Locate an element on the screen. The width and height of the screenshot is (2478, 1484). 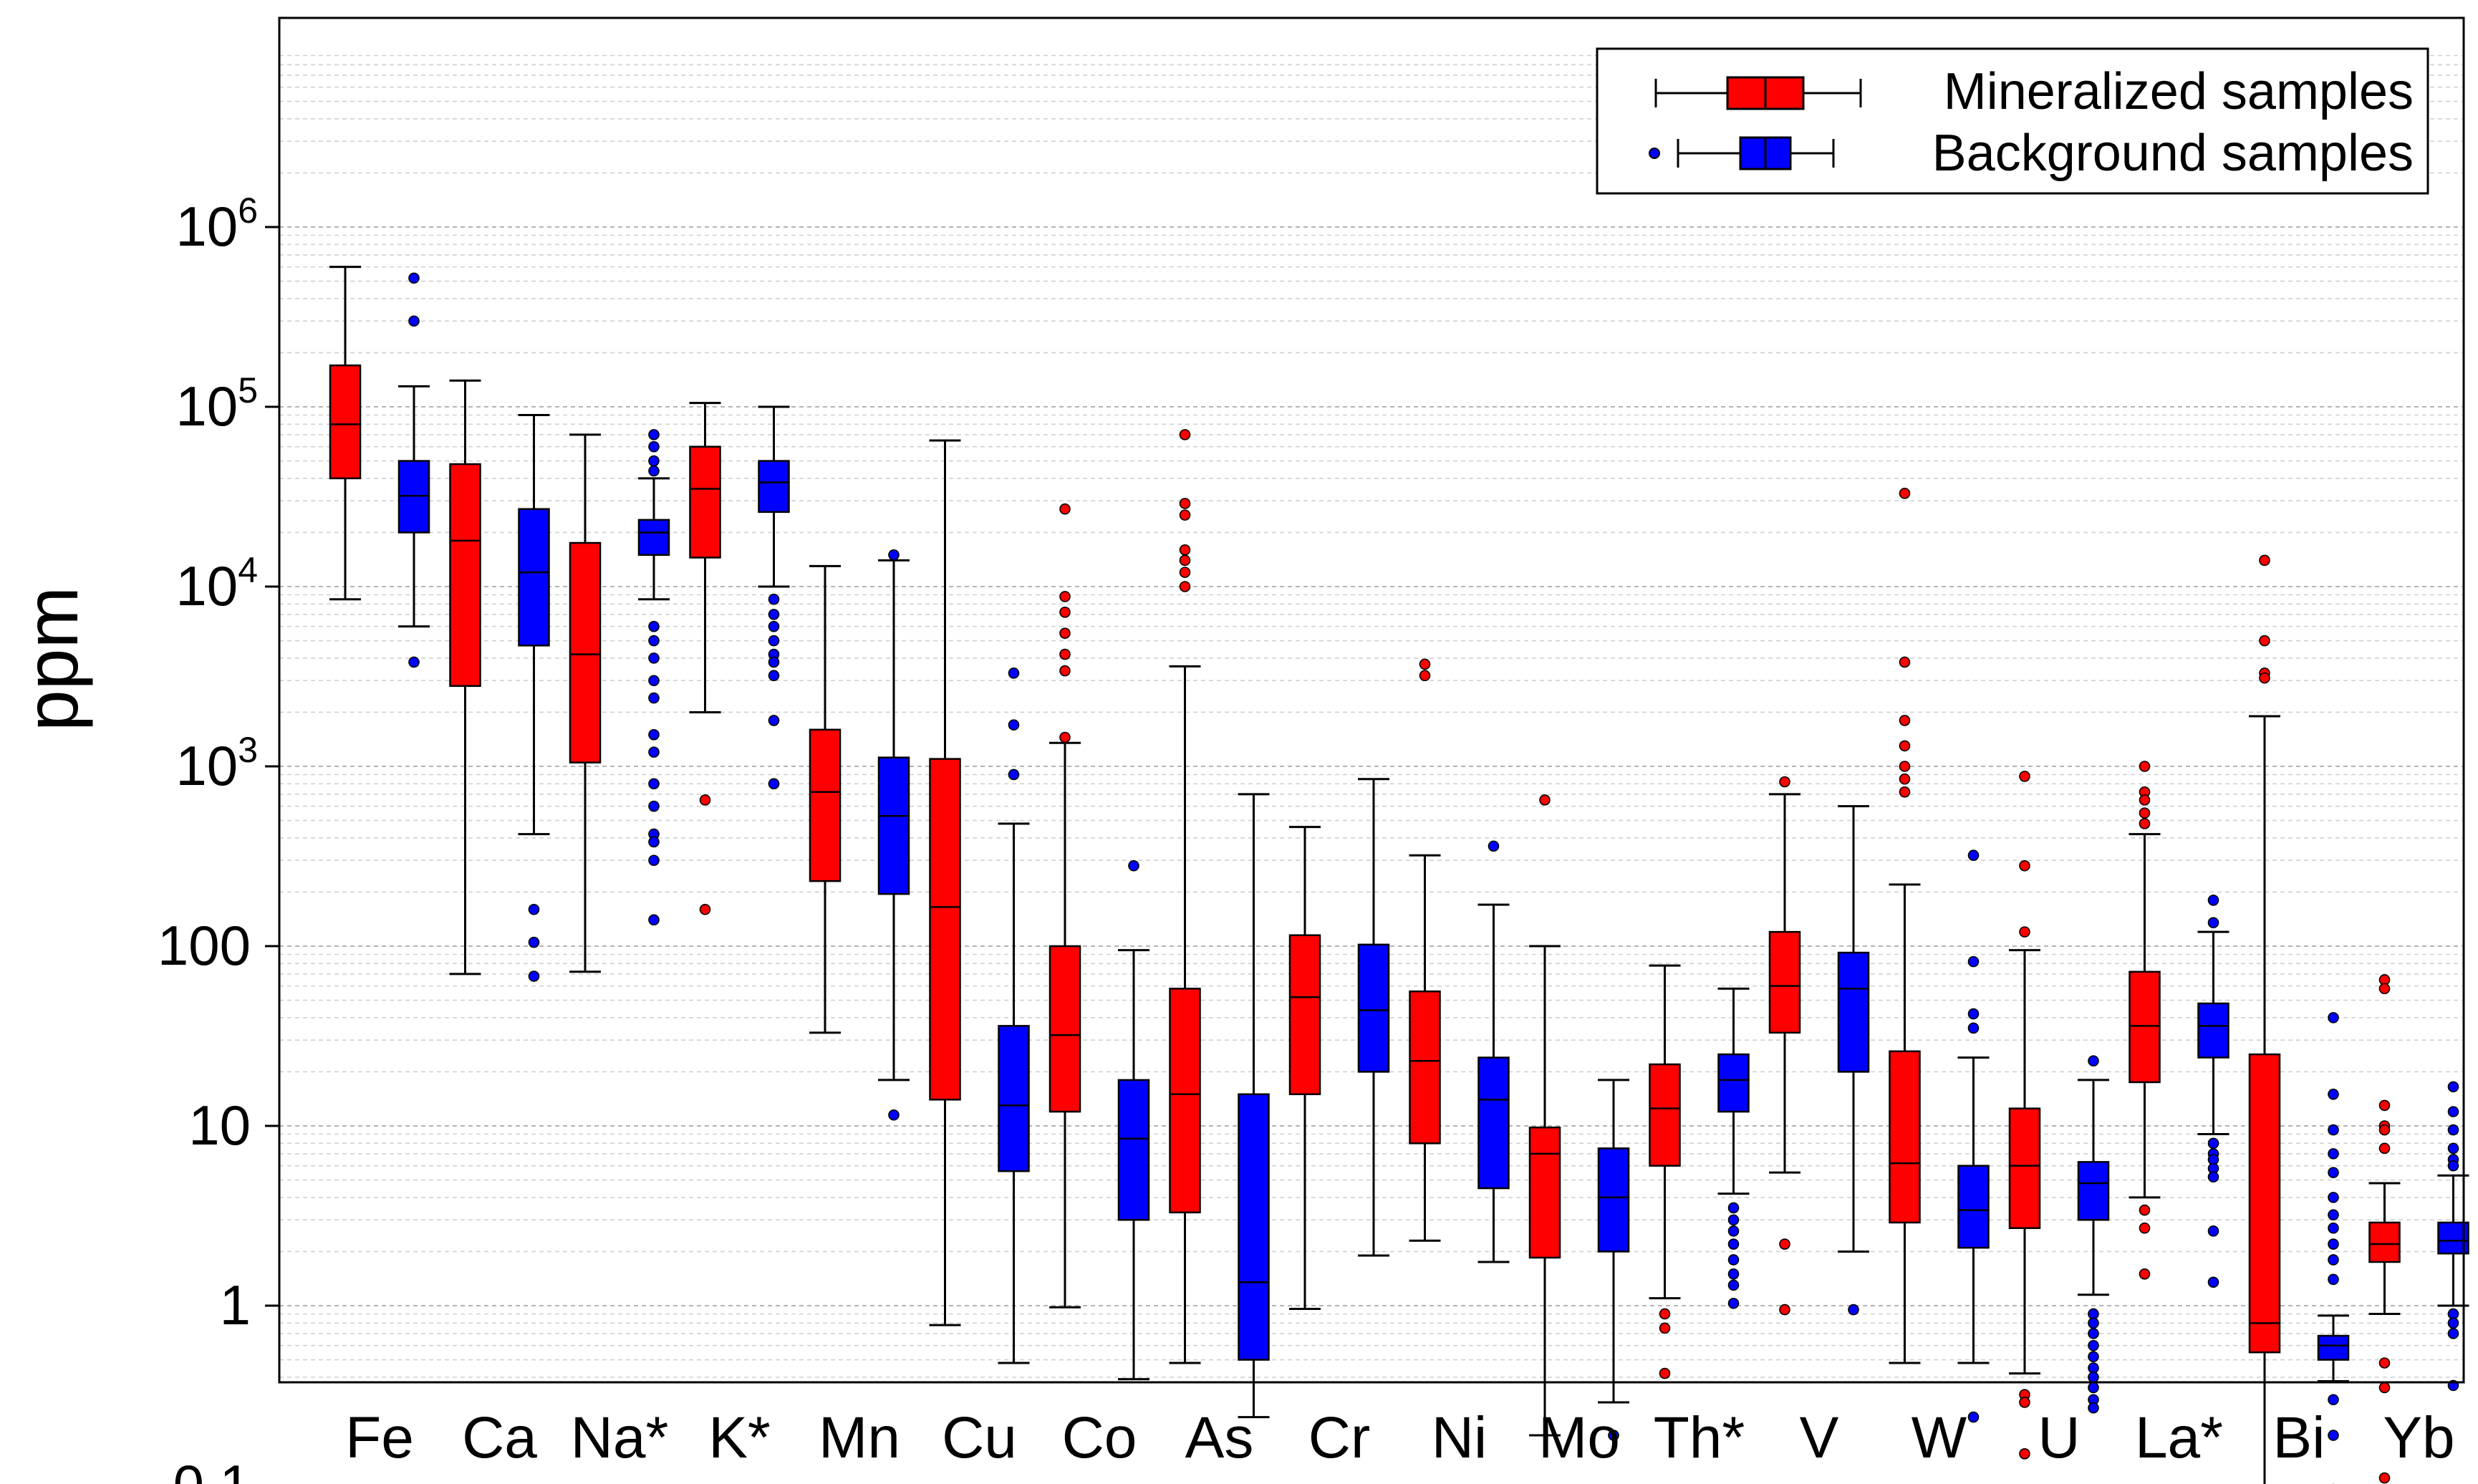
y-tick-label: 10 is located at coordinates (219, 1125).